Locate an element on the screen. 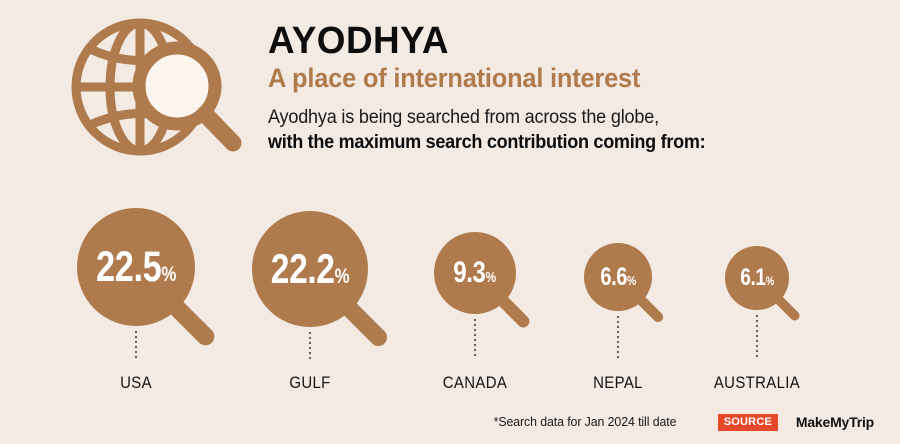  percentage-number: 6.6 is located at coordinates (613, 276).